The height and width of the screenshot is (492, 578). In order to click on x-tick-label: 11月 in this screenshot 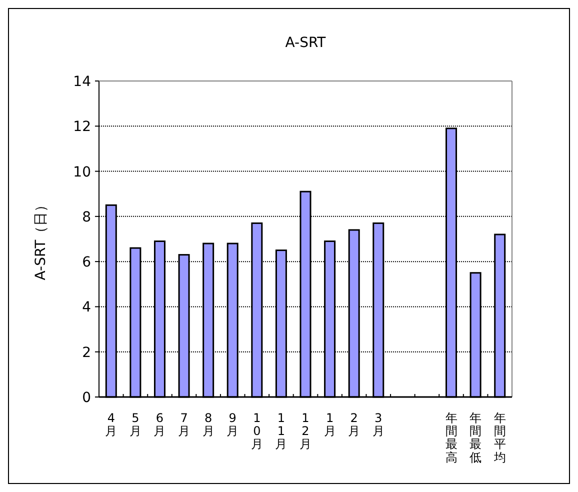, I will do `click(281, 431)`.